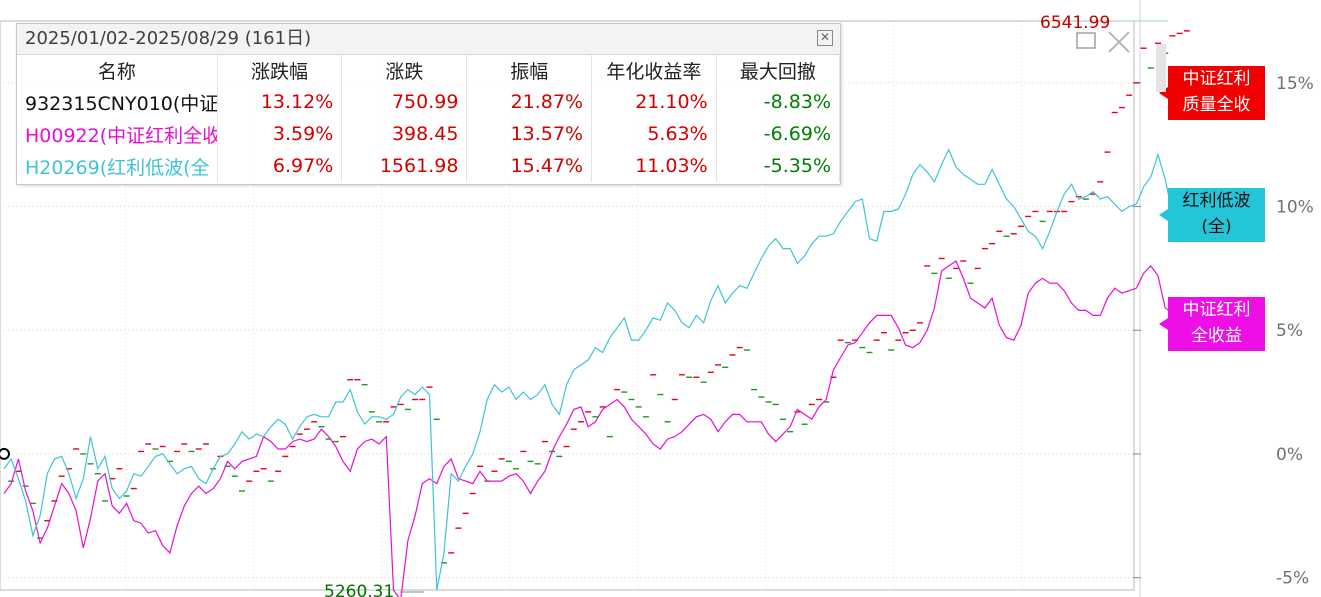 Image resolution: width=1321 pixels, height=597 pixels. I want to click on stats-column-header: 名称, so click(117, 70).